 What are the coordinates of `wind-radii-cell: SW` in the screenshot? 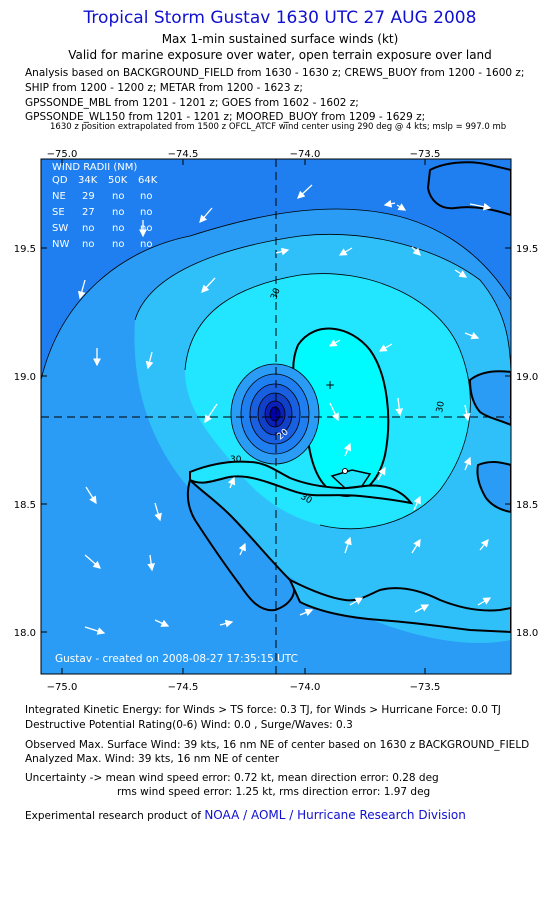 It's located at (60, 228).